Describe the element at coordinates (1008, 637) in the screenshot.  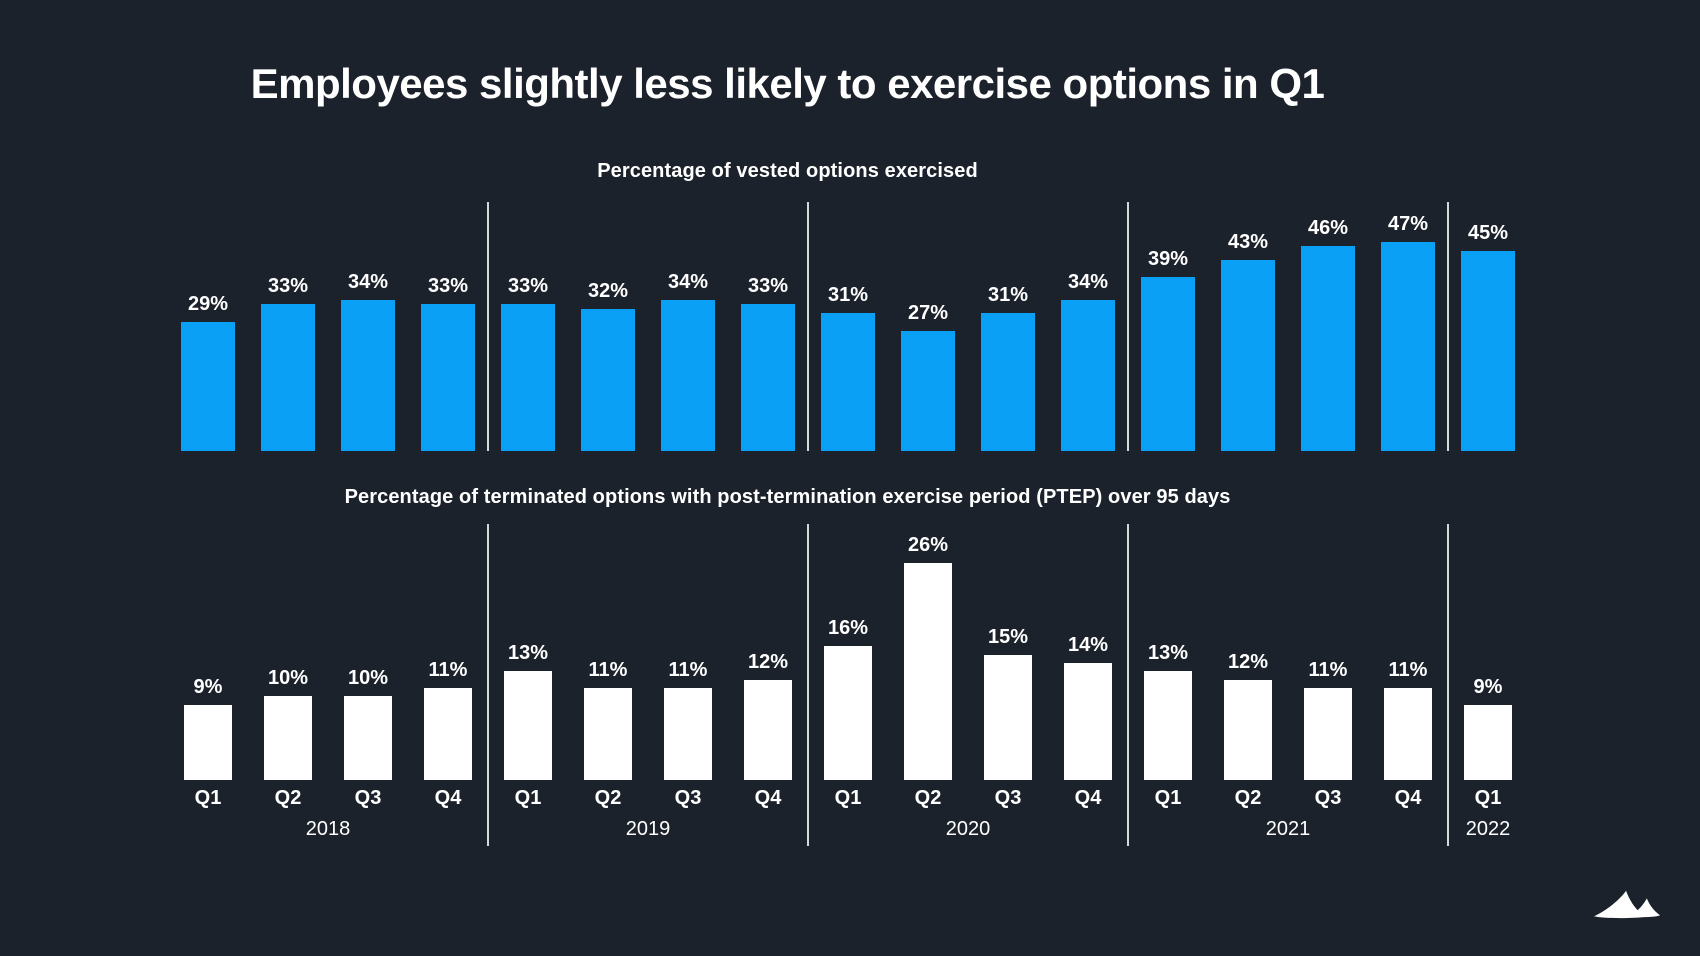
I see `bar-value-label: 15%` at that location.